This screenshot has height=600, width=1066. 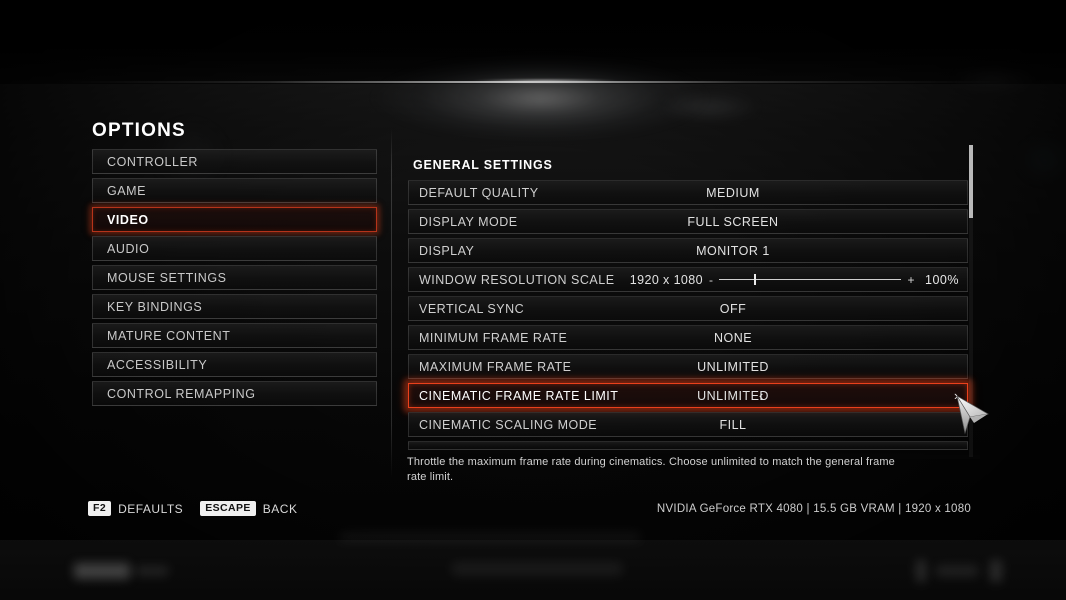 What do you see at coordinates (234, 306) in the screenshot?
I see `sidebar-item-key-bindings: KEY BINDINGS` at bounding box center [234, 306].